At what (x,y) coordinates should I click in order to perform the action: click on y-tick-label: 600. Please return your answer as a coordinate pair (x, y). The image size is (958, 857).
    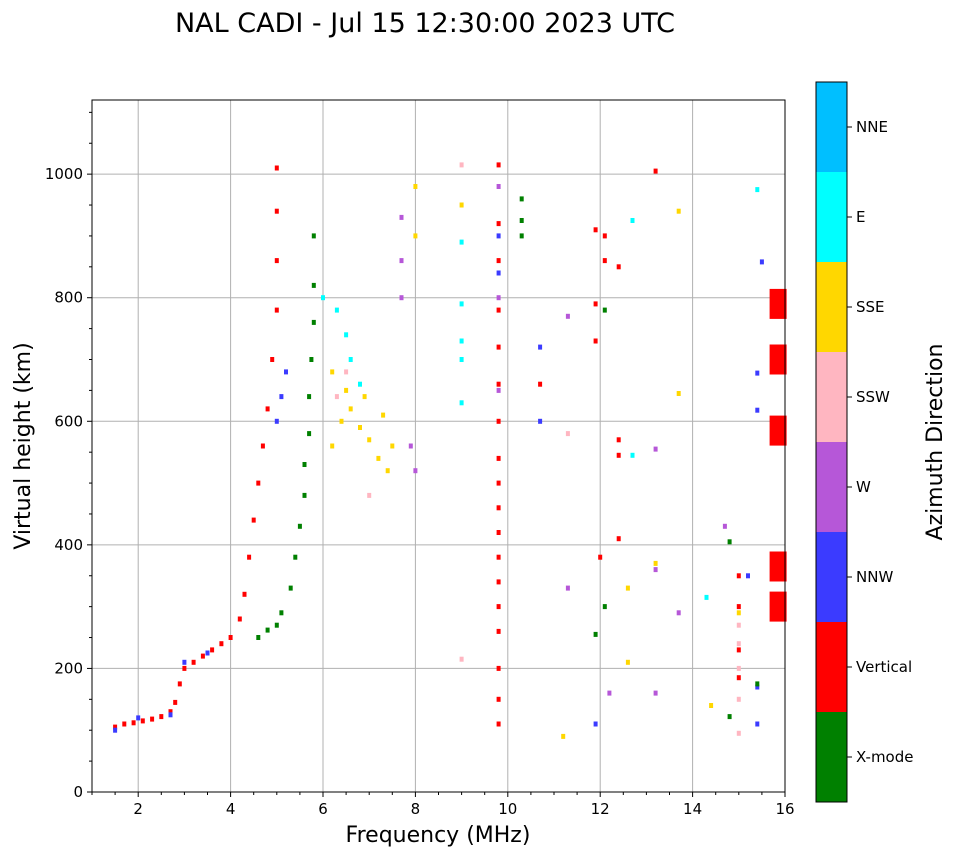
    Looking at the image, I should click on (68, 421).